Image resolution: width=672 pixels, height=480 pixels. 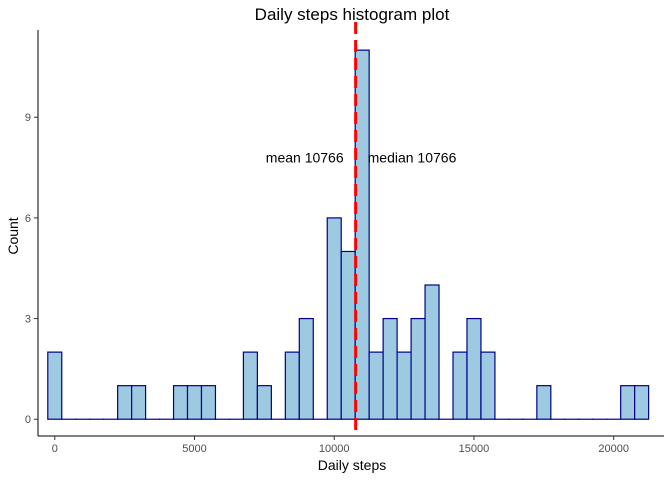 I want to click on median-annotation: median 10766, so click(x=412, y=158).